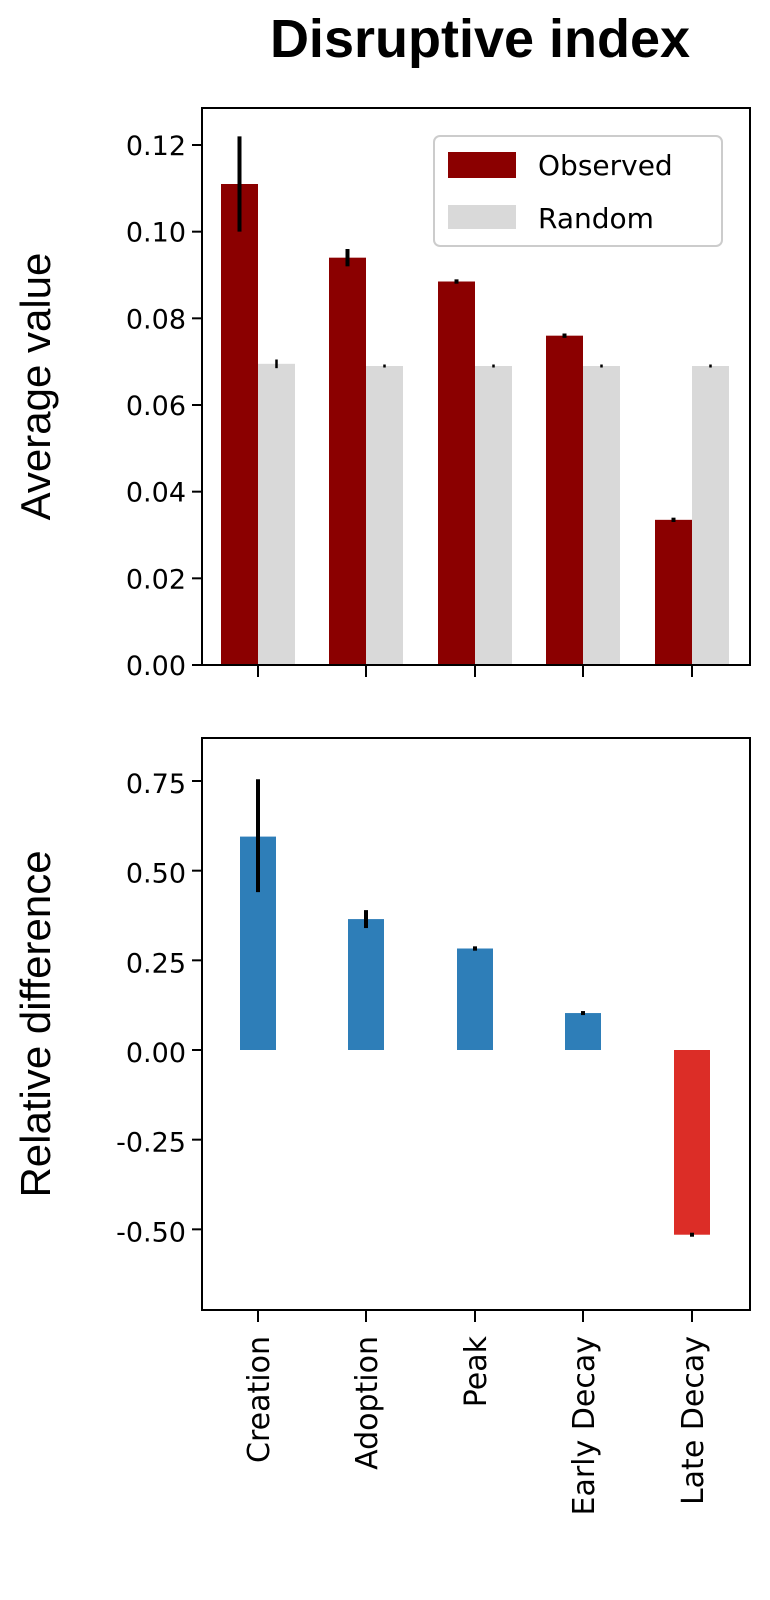  What do you see at coordinates (482, 165) in the screenshot?
I see `legend-swatch-observed` at bounding box center [482, 165].